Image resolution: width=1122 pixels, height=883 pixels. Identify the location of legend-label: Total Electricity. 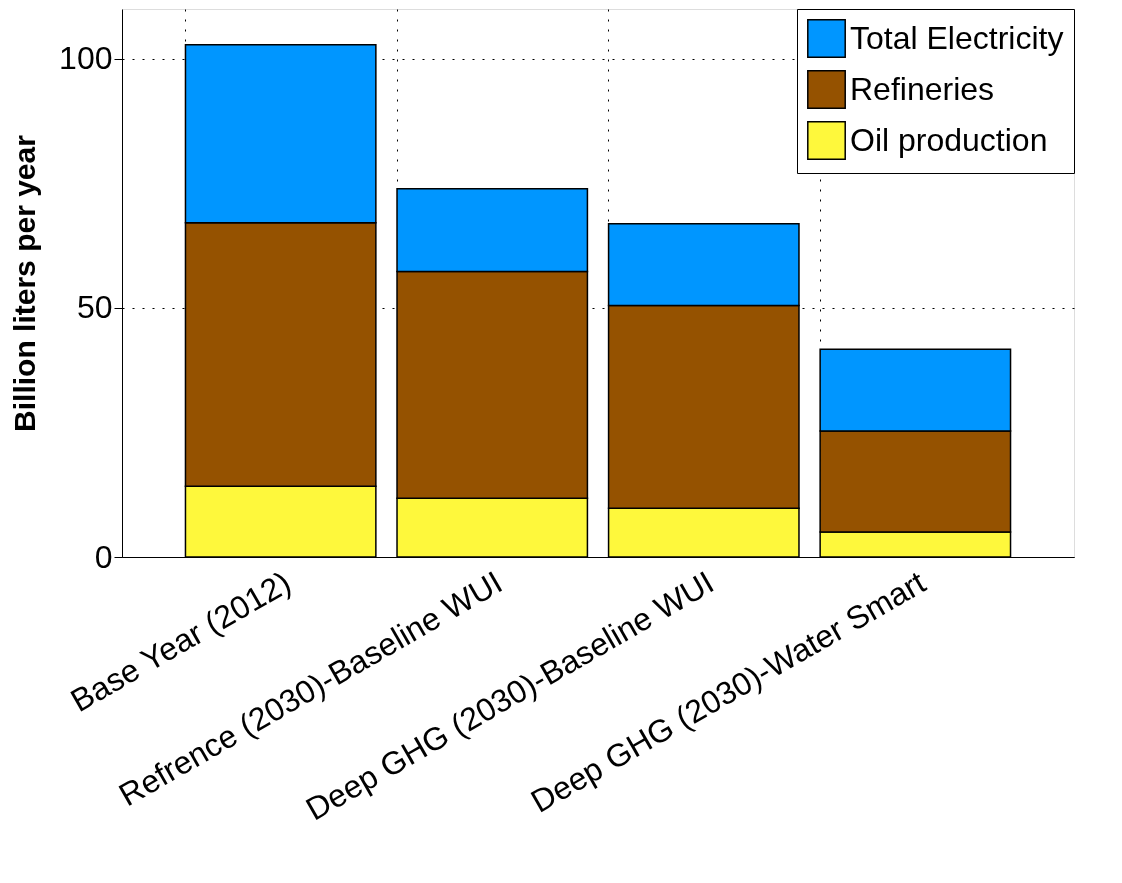
(957, 37).